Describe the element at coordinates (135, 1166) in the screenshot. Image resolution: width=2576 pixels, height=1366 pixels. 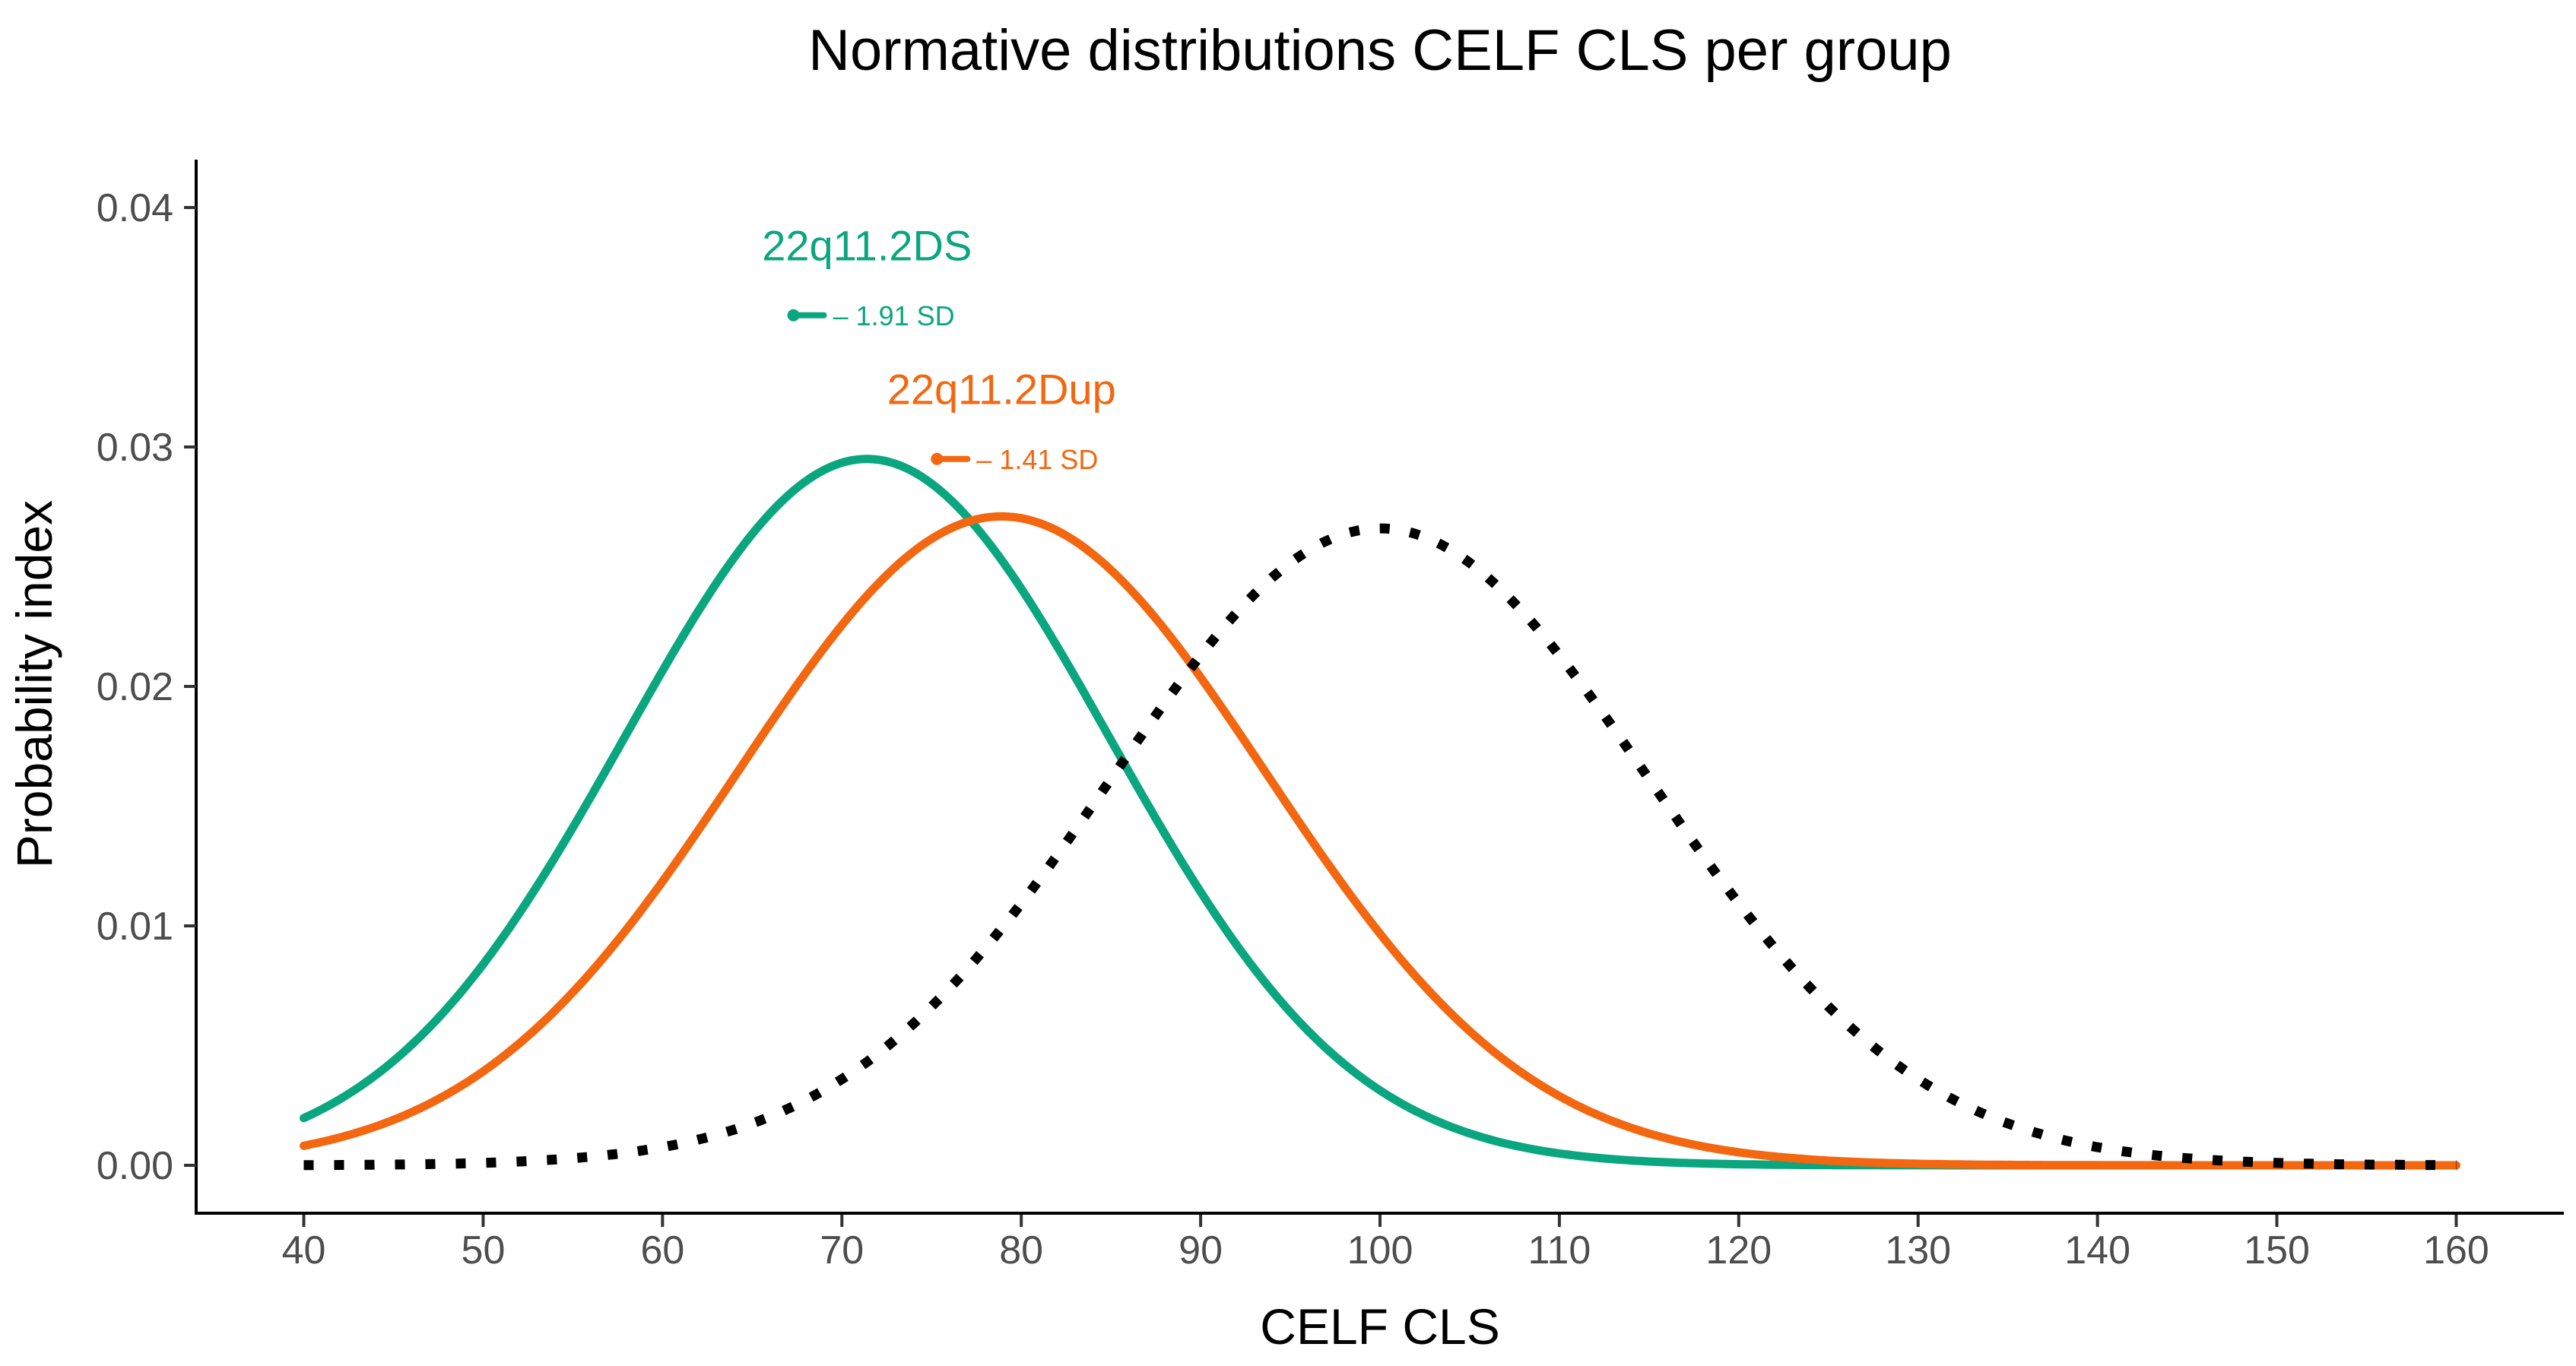
I see `y-tick-label: 0.00` at that location.